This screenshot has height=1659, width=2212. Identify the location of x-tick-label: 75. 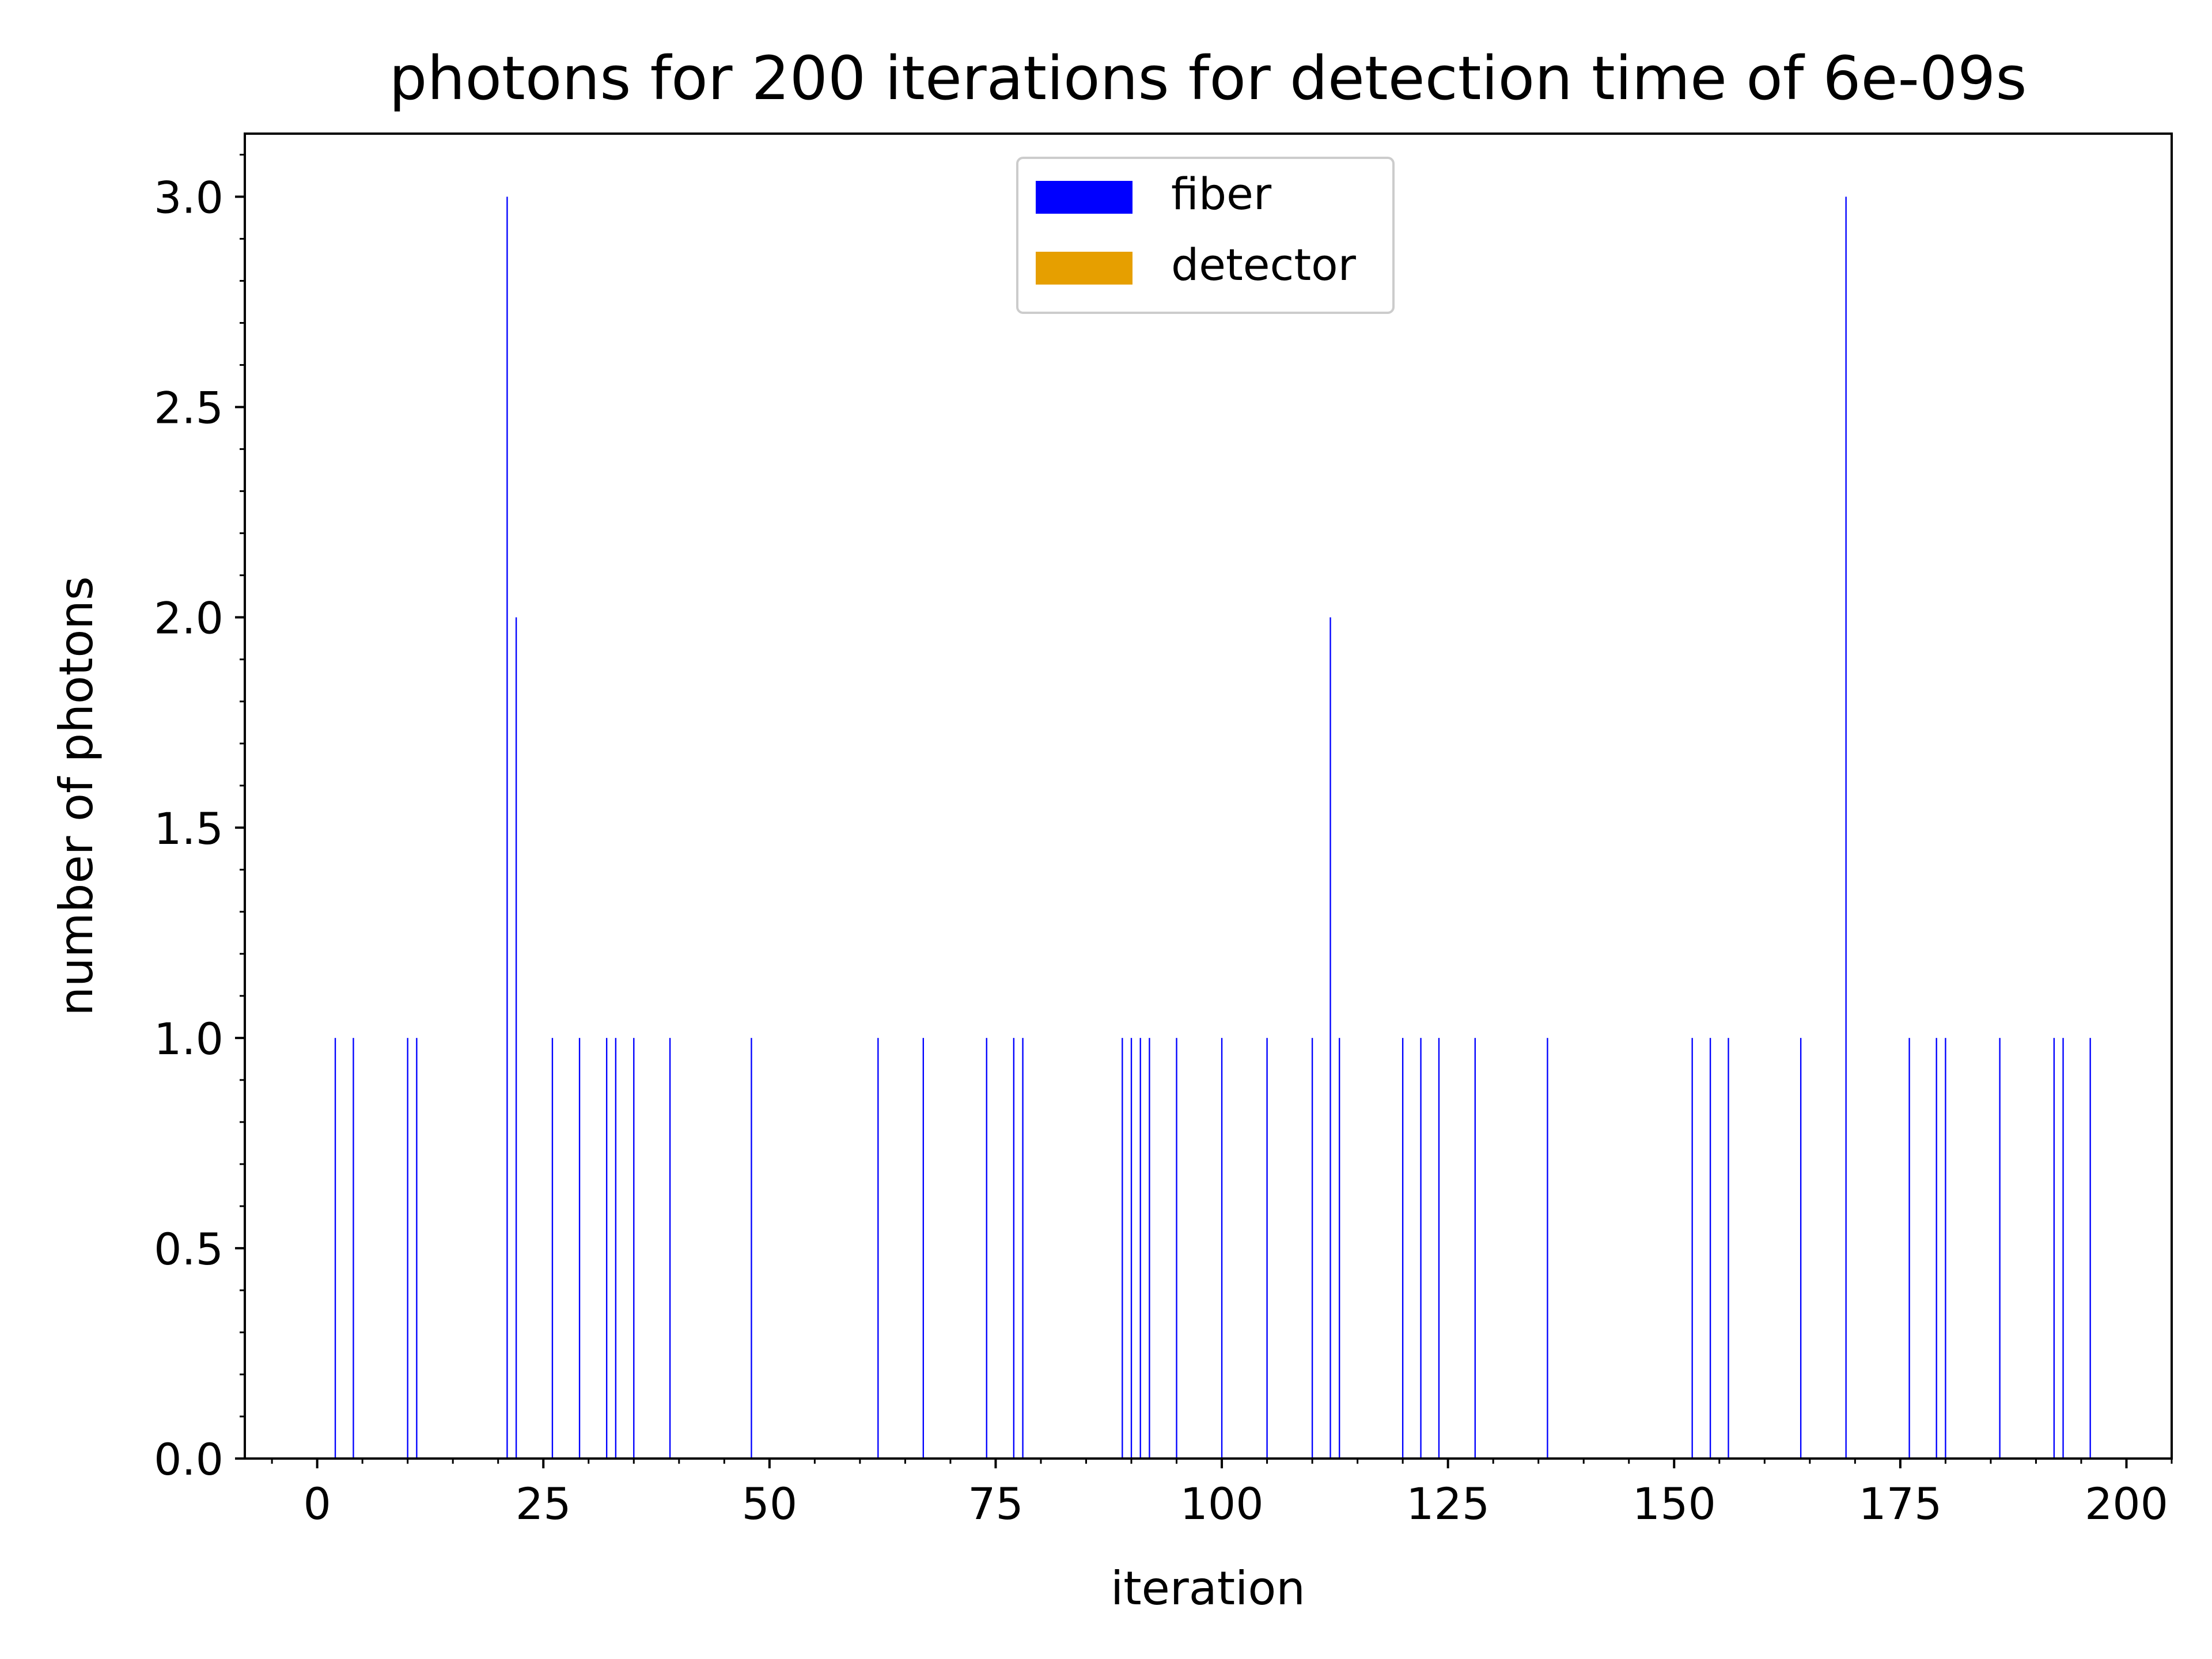
(996, 1503).